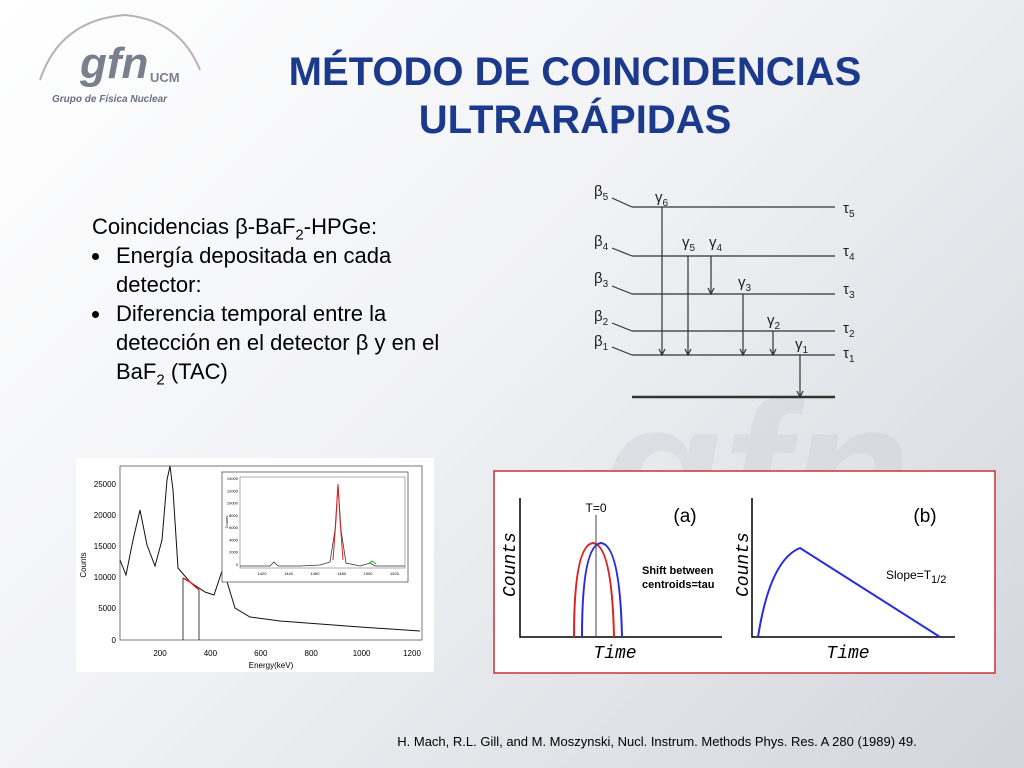 This screenshot has width=1024, height=768. I want to click on x-tick-label: 1200, so click(412, 653).